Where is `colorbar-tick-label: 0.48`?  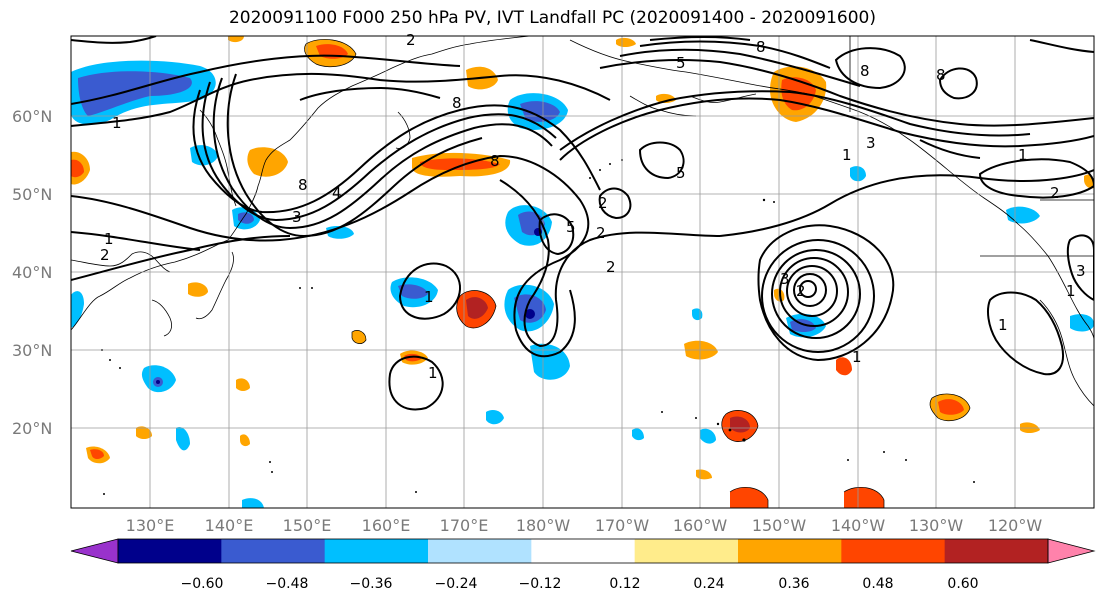 colorbar-tick-label: 0.48 is located at coordinates (877, 584).